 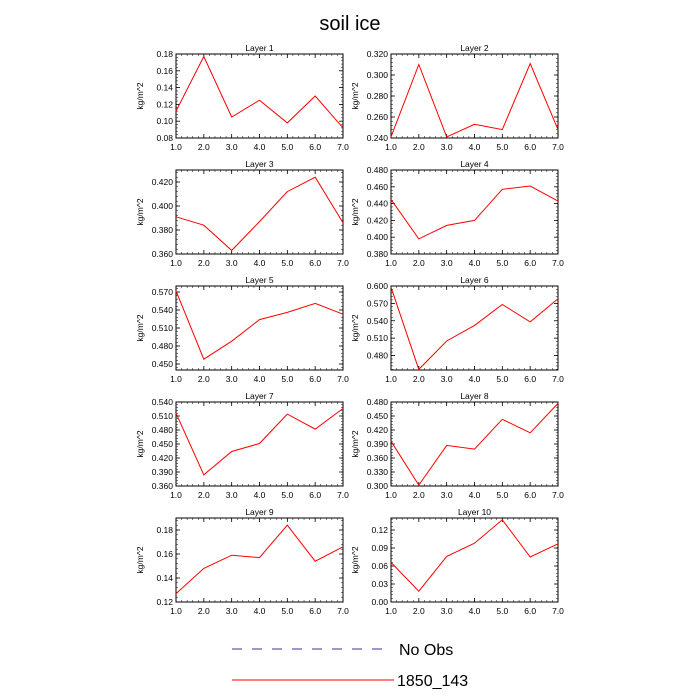 I want to click on y-tick-label: 0.08, so click(x=164, y=138).